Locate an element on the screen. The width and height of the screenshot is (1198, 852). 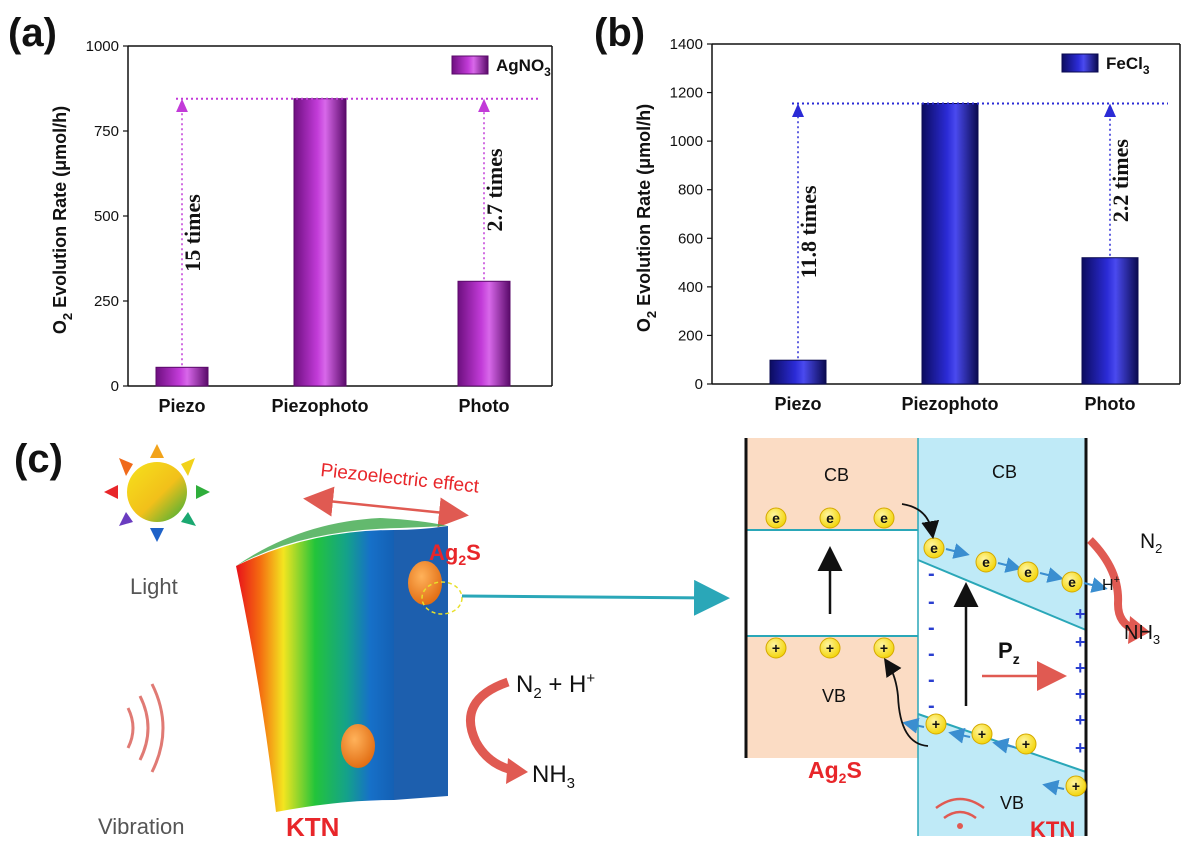
panel-label: (a) is located at coordinates (32, 33).